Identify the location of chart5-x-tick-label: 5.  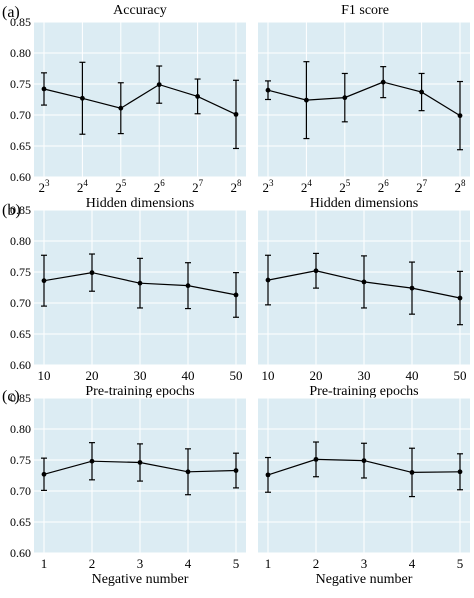
(236, 563).